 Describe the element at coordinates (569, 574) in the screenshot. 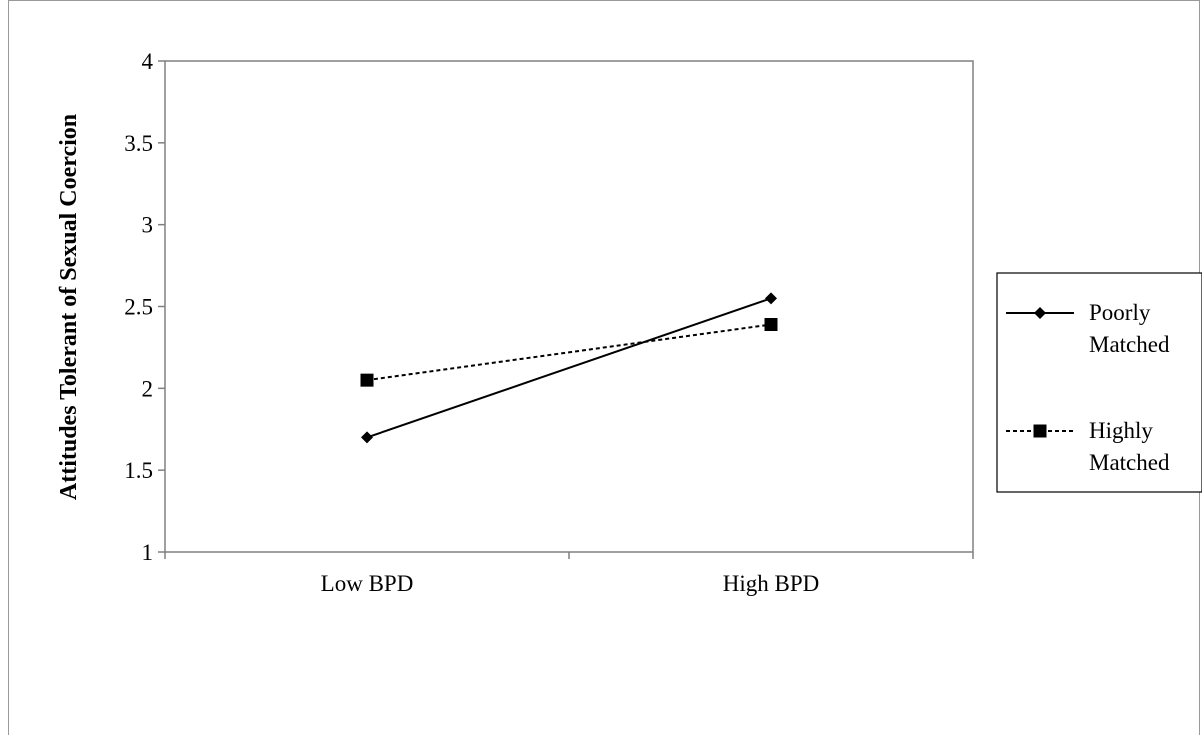

I see `x-axis: Low BPD High BPD` at that location.